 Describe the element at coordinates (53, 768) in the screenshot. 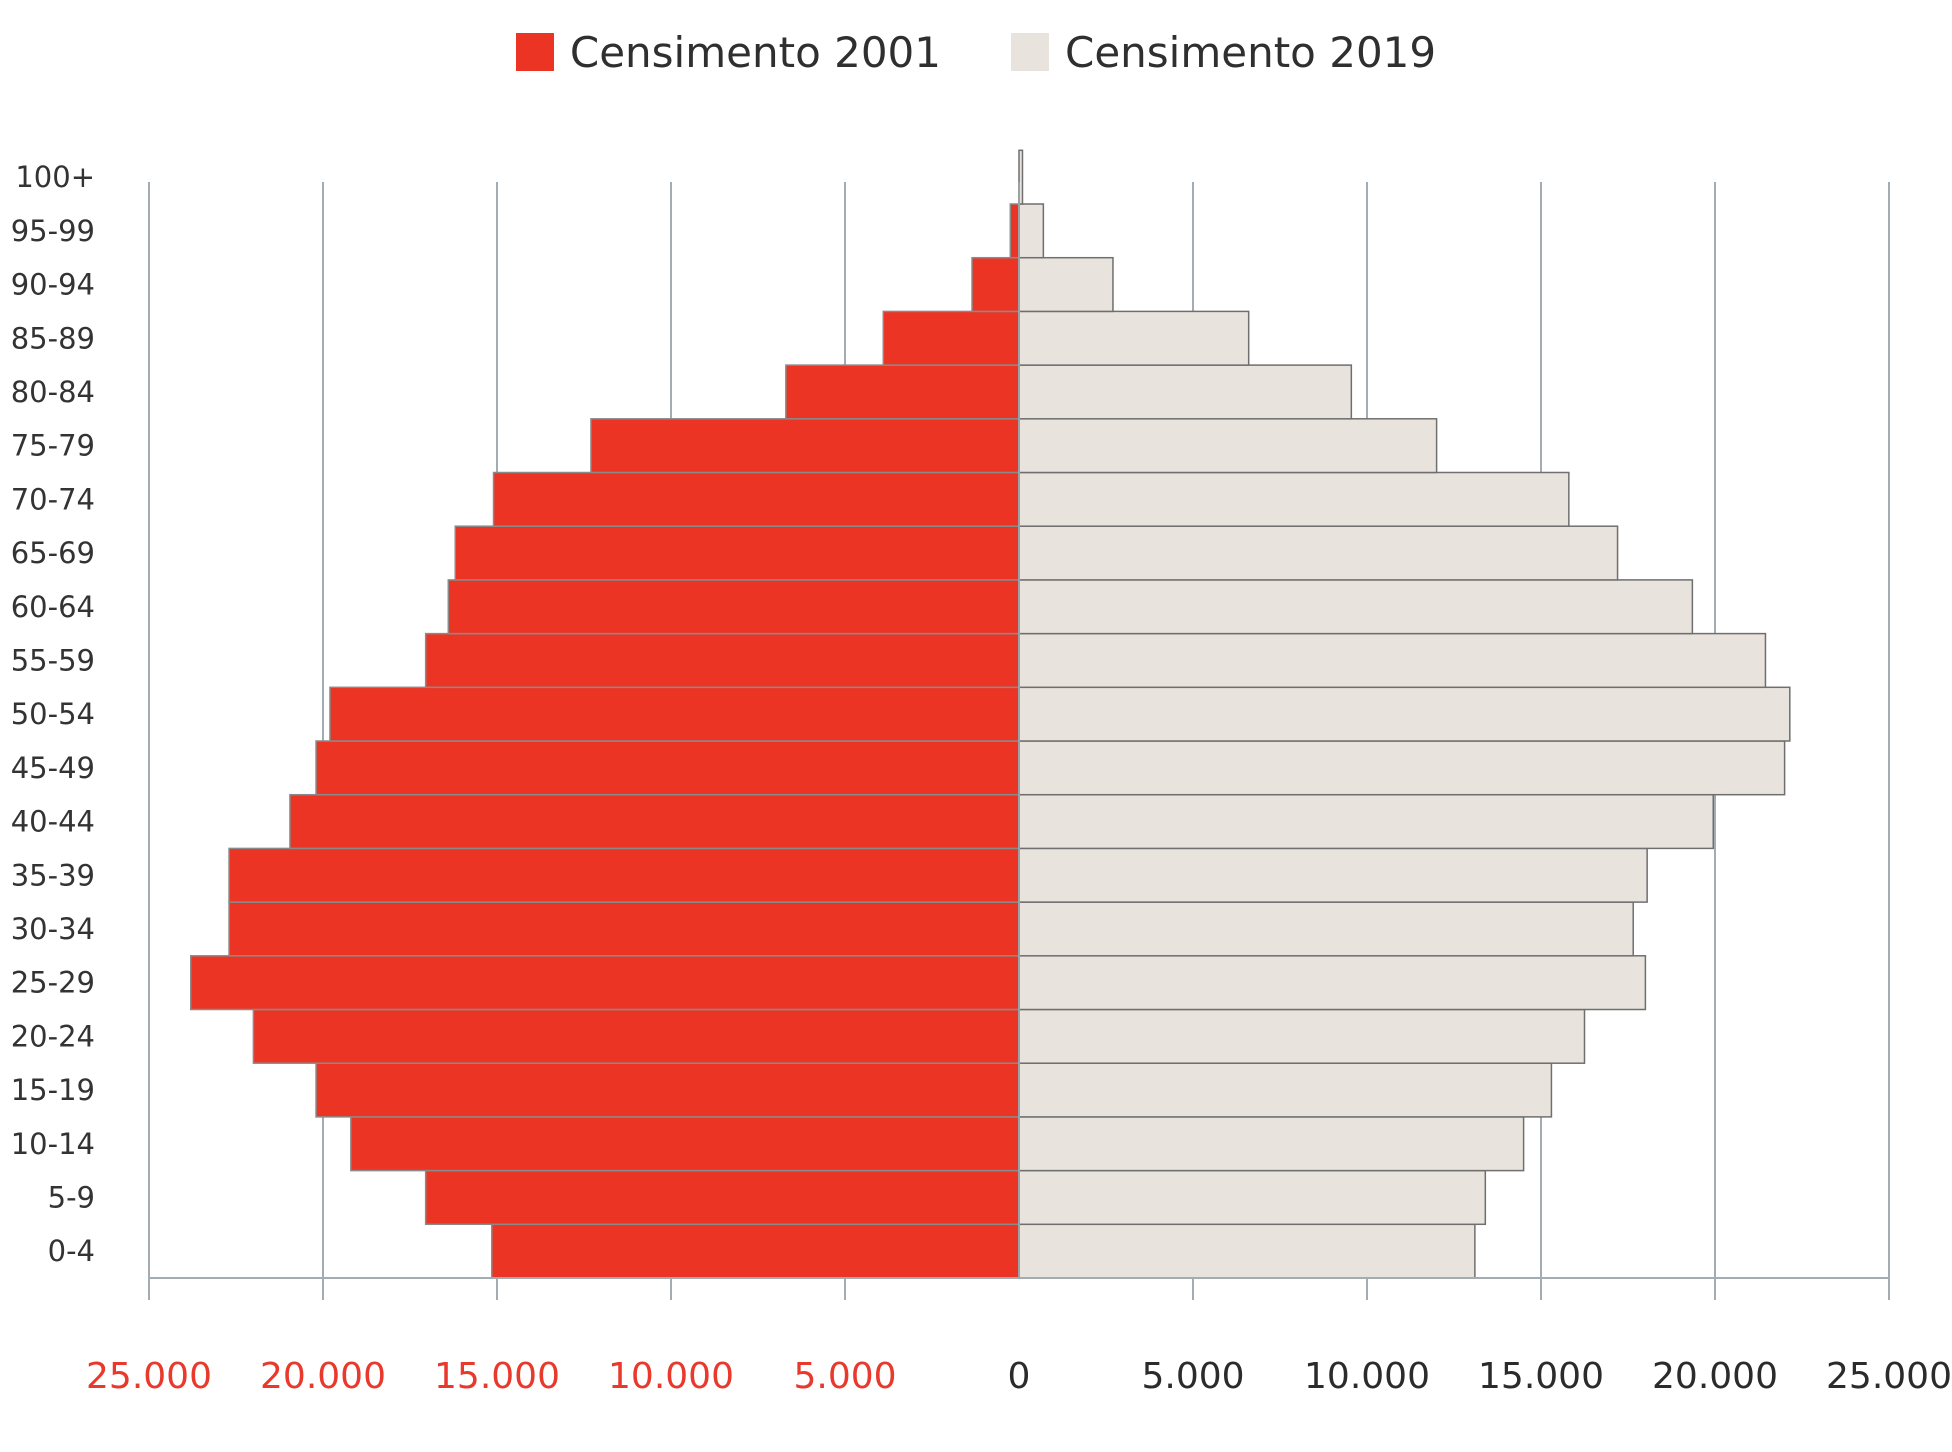

I see `y-tick-label-45-49: 45-49` at that location.